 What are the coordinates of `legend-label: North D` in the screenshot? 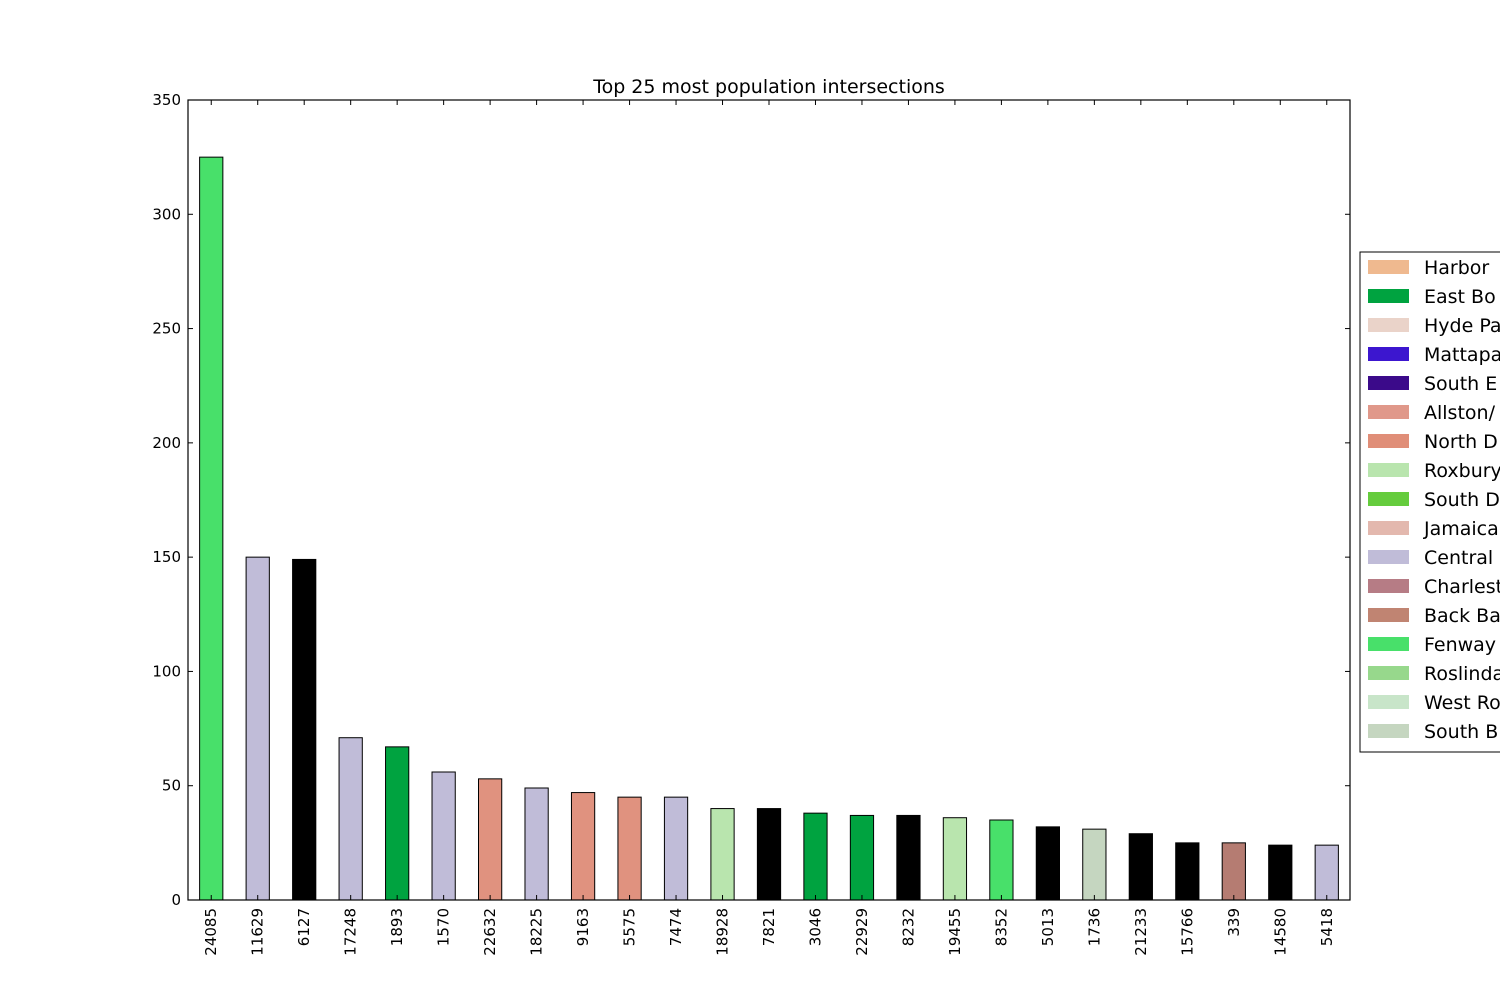 It's located at (1461, 442).